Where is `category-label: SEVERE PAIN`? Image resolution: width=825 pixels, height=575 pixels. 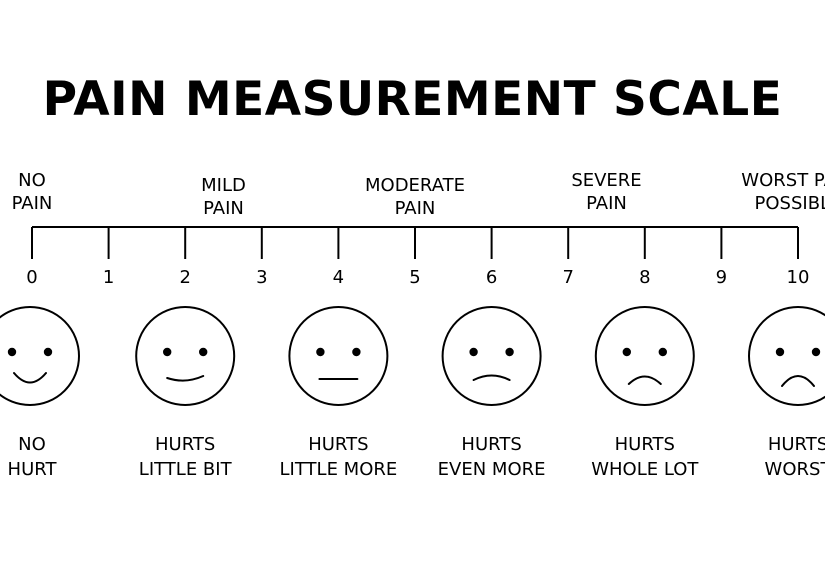
category-label: SEVERE PAIN is located at coordinates (606, 192).